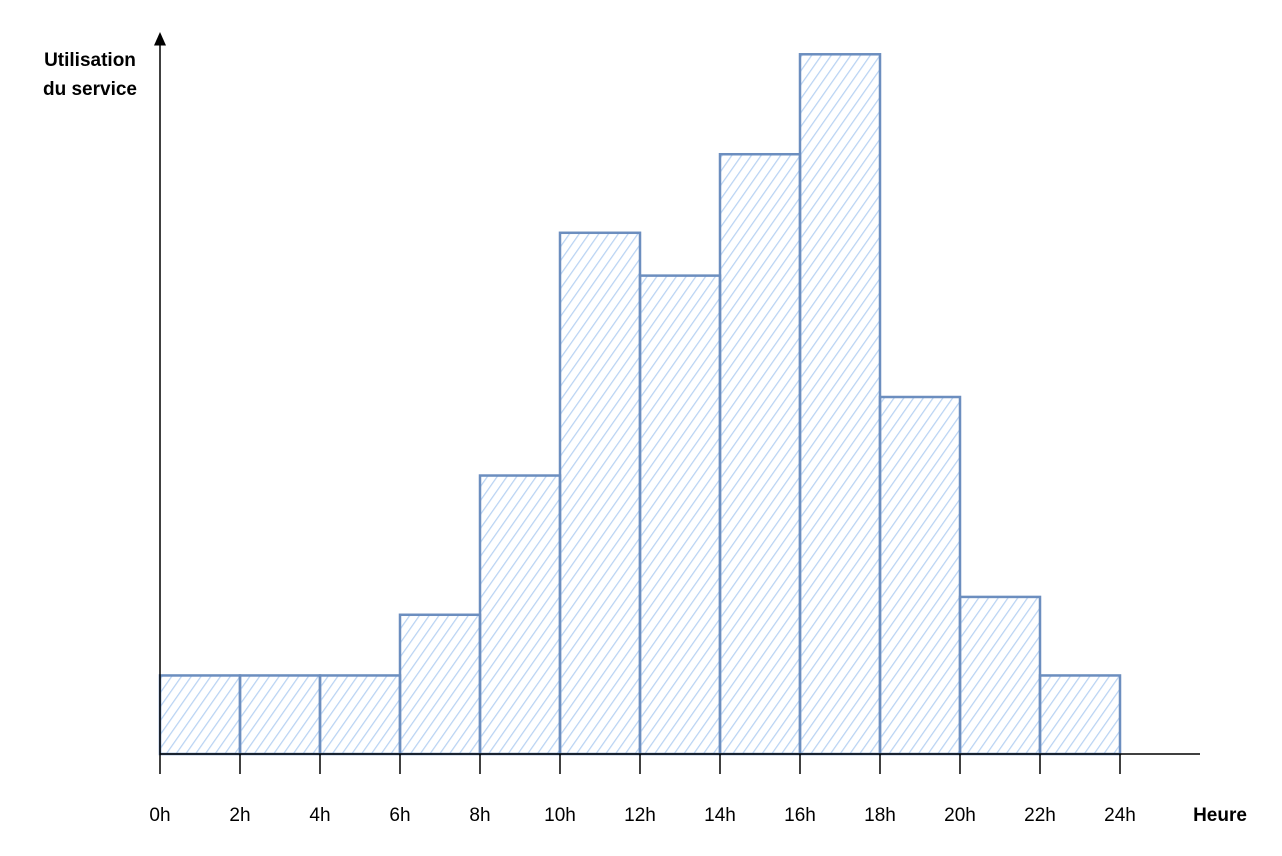  What do you see at coordinates (1040, 815) in the screenshot?
I see `x-tick-label: 22h` at bounding box center [1040, 815].